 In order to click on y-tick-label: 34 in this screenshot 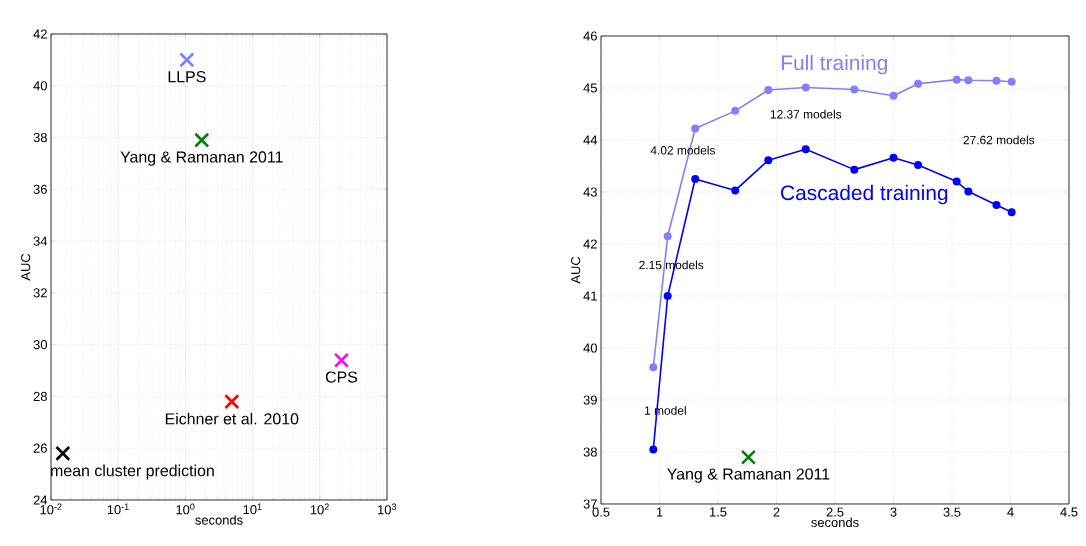, I will do `click(40, 241)`.